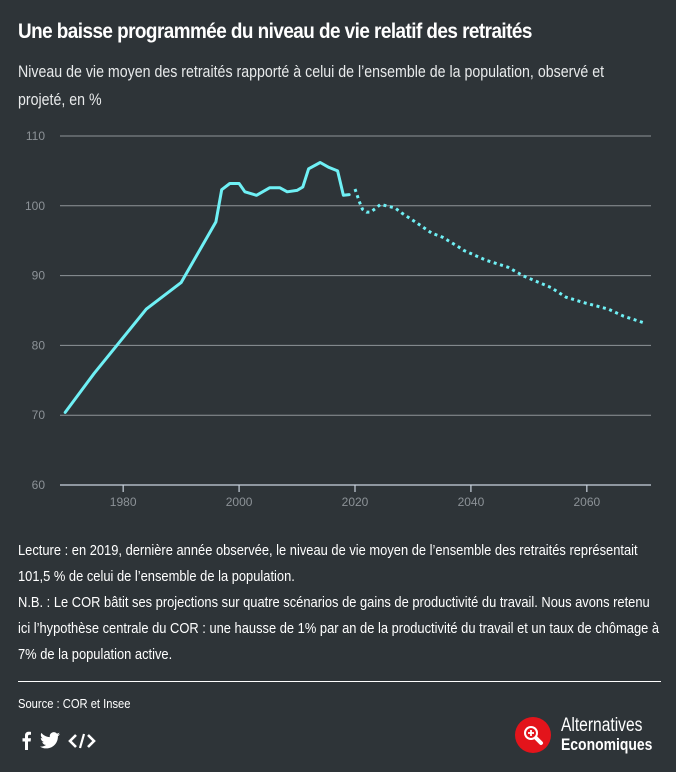  What do you see at coordinates (35, 206) in the screenshot?
I see `y-tick-label: 100` at bounding box center [35, 206].